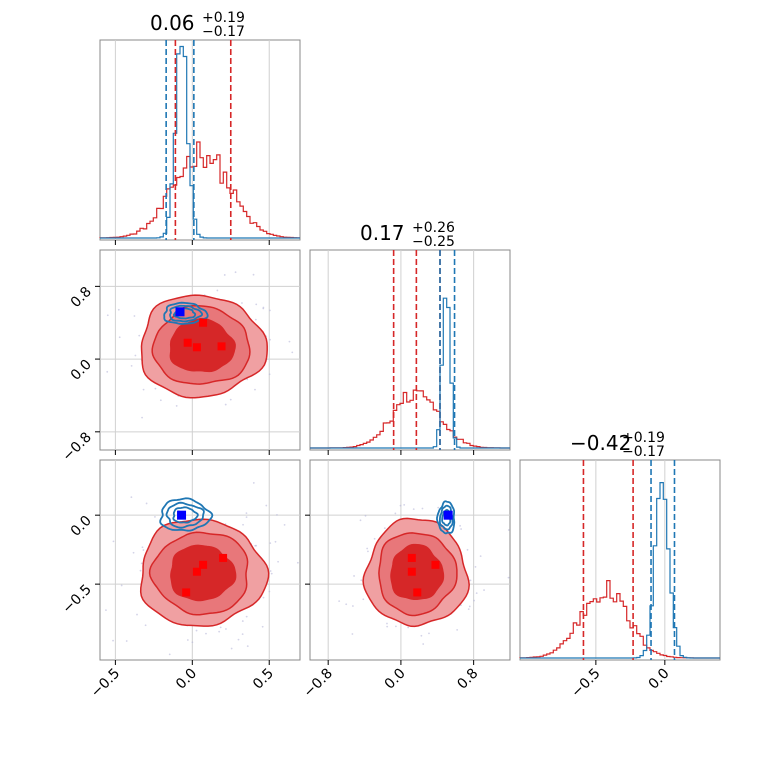  Describe the element at coordinates (382, 233) in the screenshot. I see `histogram-title: 0.17` at that location.